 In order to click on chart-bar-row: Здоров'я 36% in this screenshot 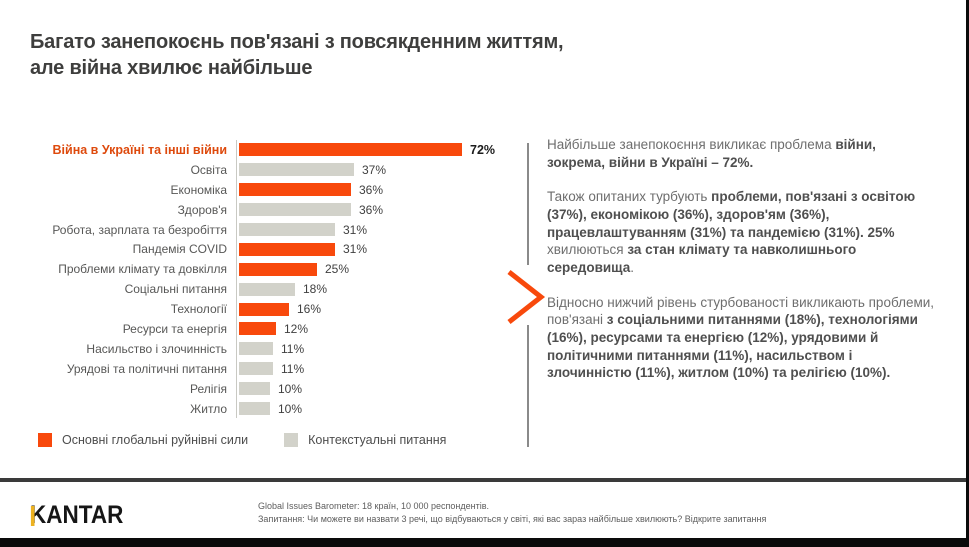, I will do `click(280, 209)`.